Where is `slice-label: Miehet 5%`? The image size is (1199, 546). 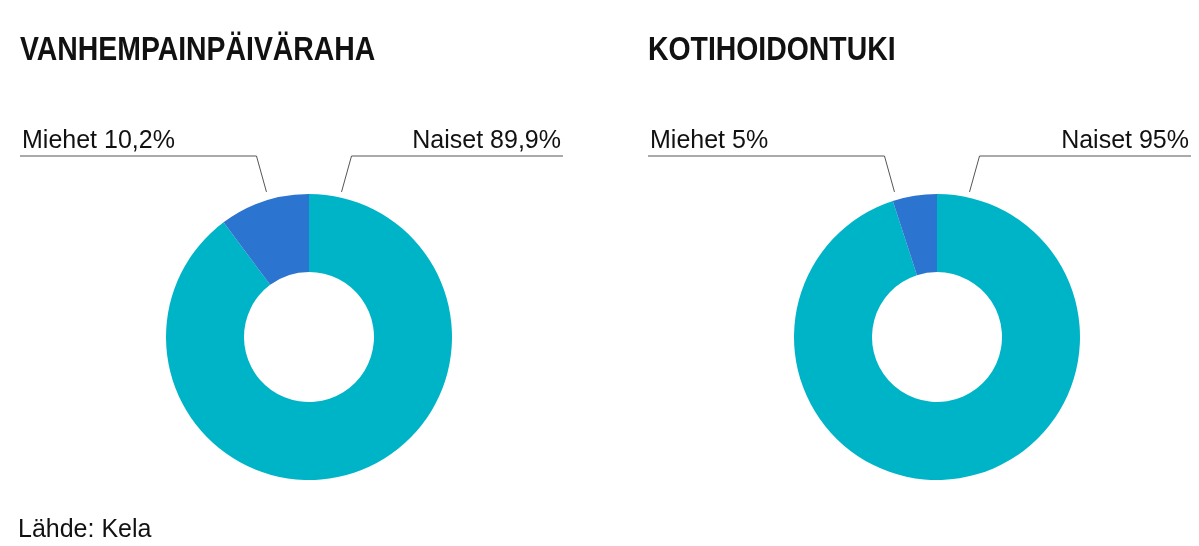
slice-label: Miehet 5% is located at coordinates (709, 139).